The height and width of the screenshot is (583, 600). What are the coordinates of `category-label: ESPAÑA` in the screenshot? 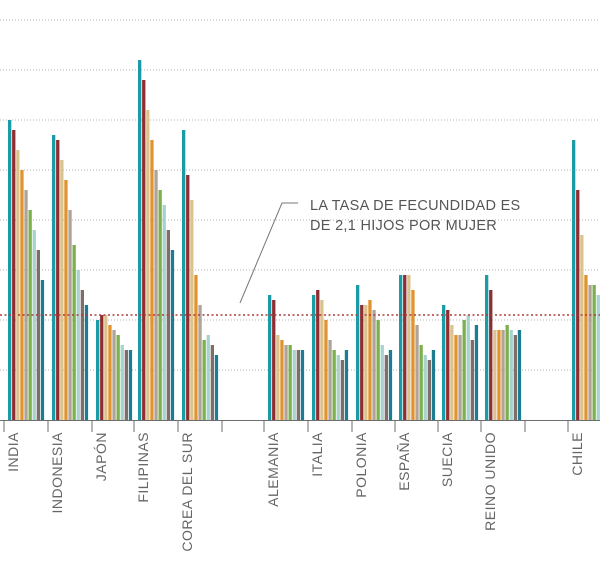 It's located at (404, 461).